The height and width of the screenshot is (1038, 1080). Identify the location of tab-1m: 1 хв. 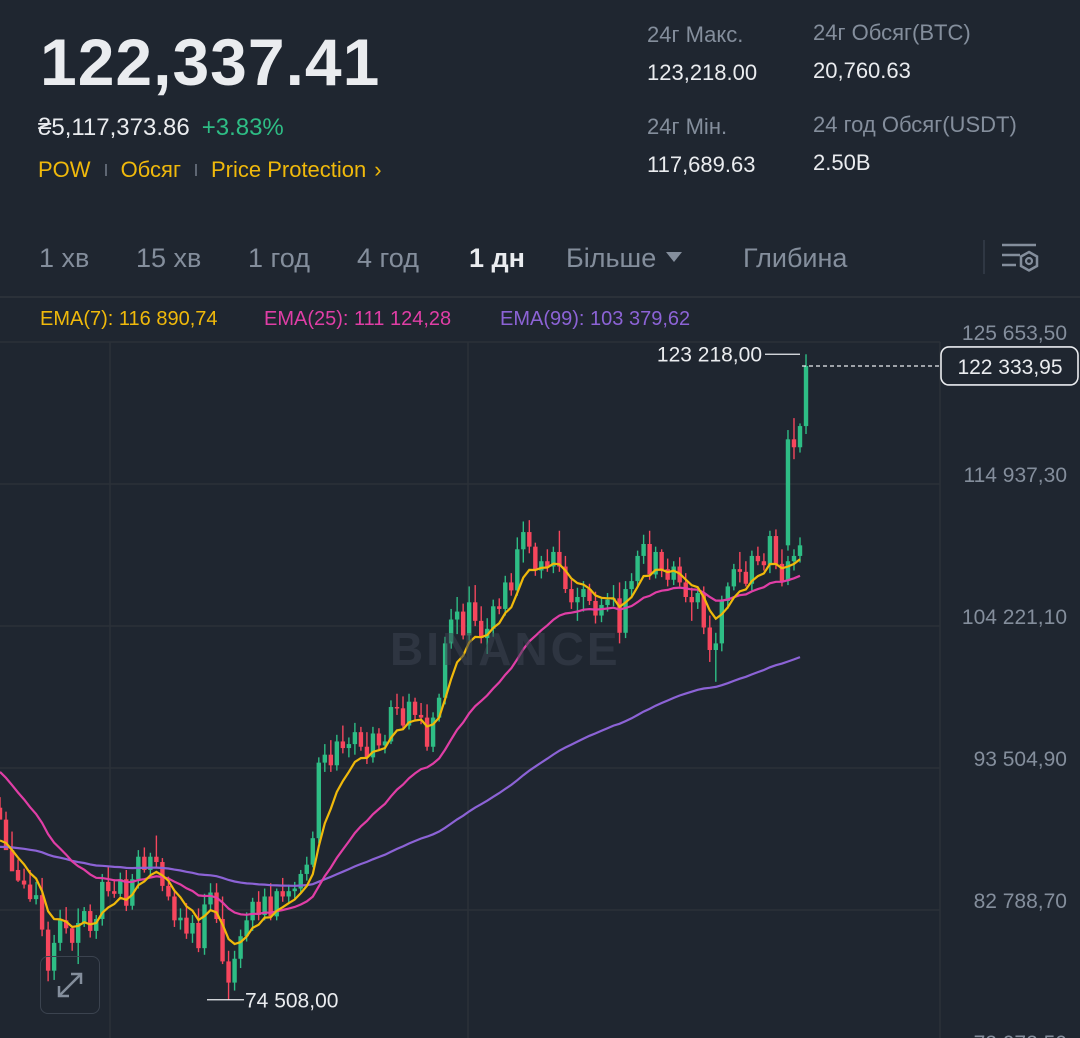
(64, 258).